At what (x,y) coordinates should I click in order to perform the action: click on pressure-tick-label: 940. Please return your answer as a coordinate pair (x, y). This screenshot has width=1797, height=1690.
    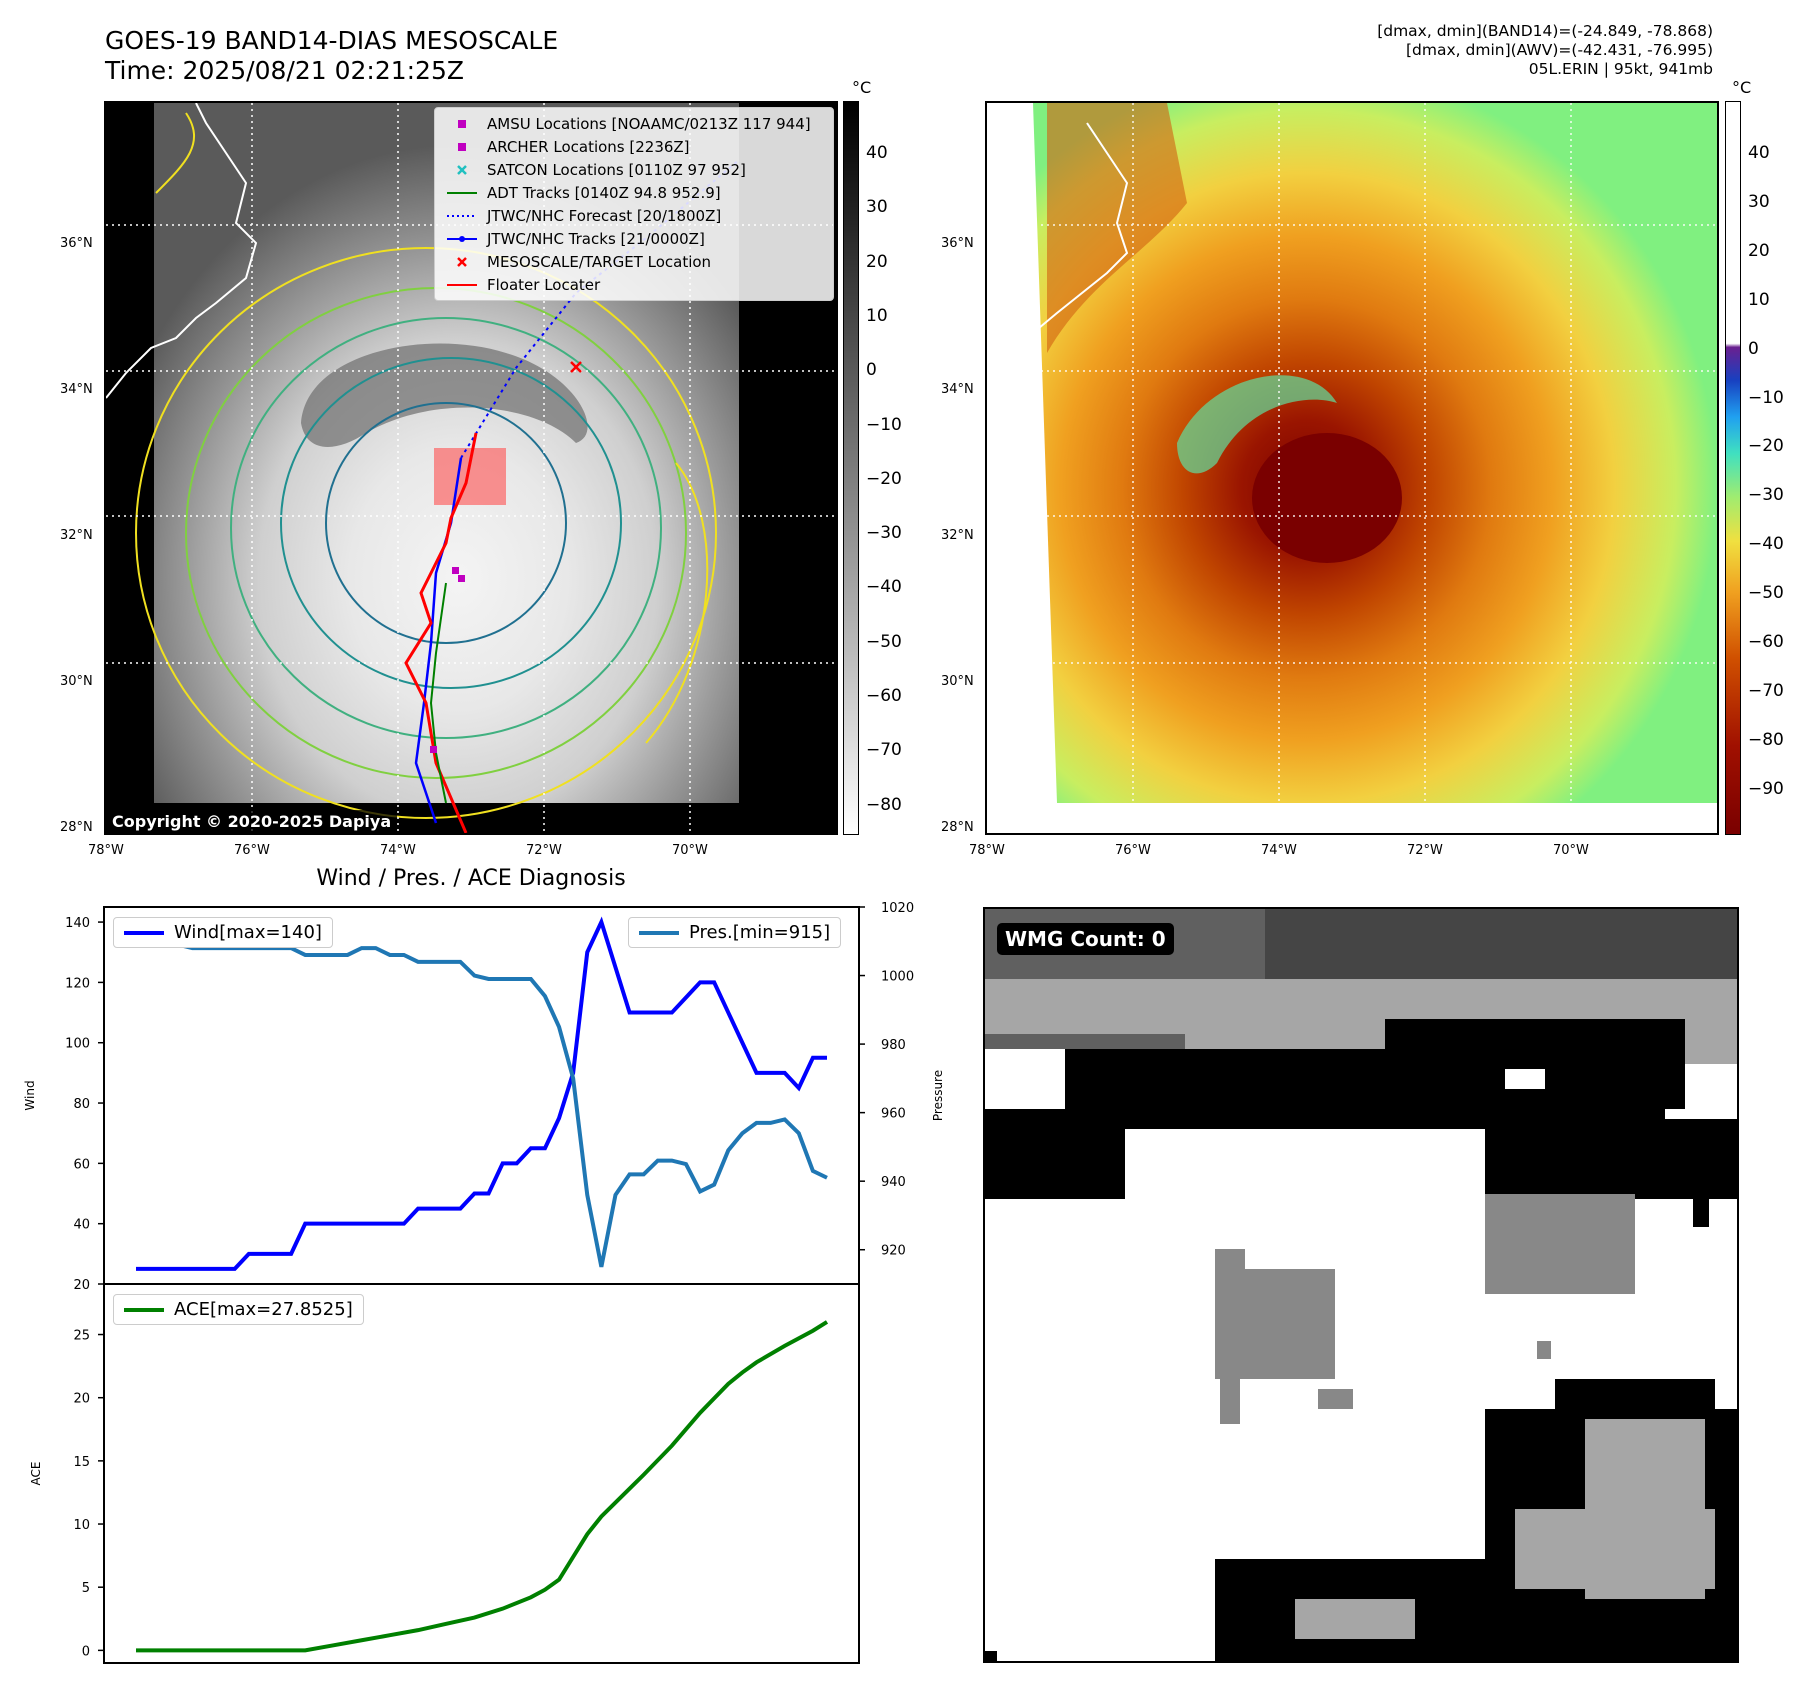
    Looking at the image, I should click on (893, 1182).